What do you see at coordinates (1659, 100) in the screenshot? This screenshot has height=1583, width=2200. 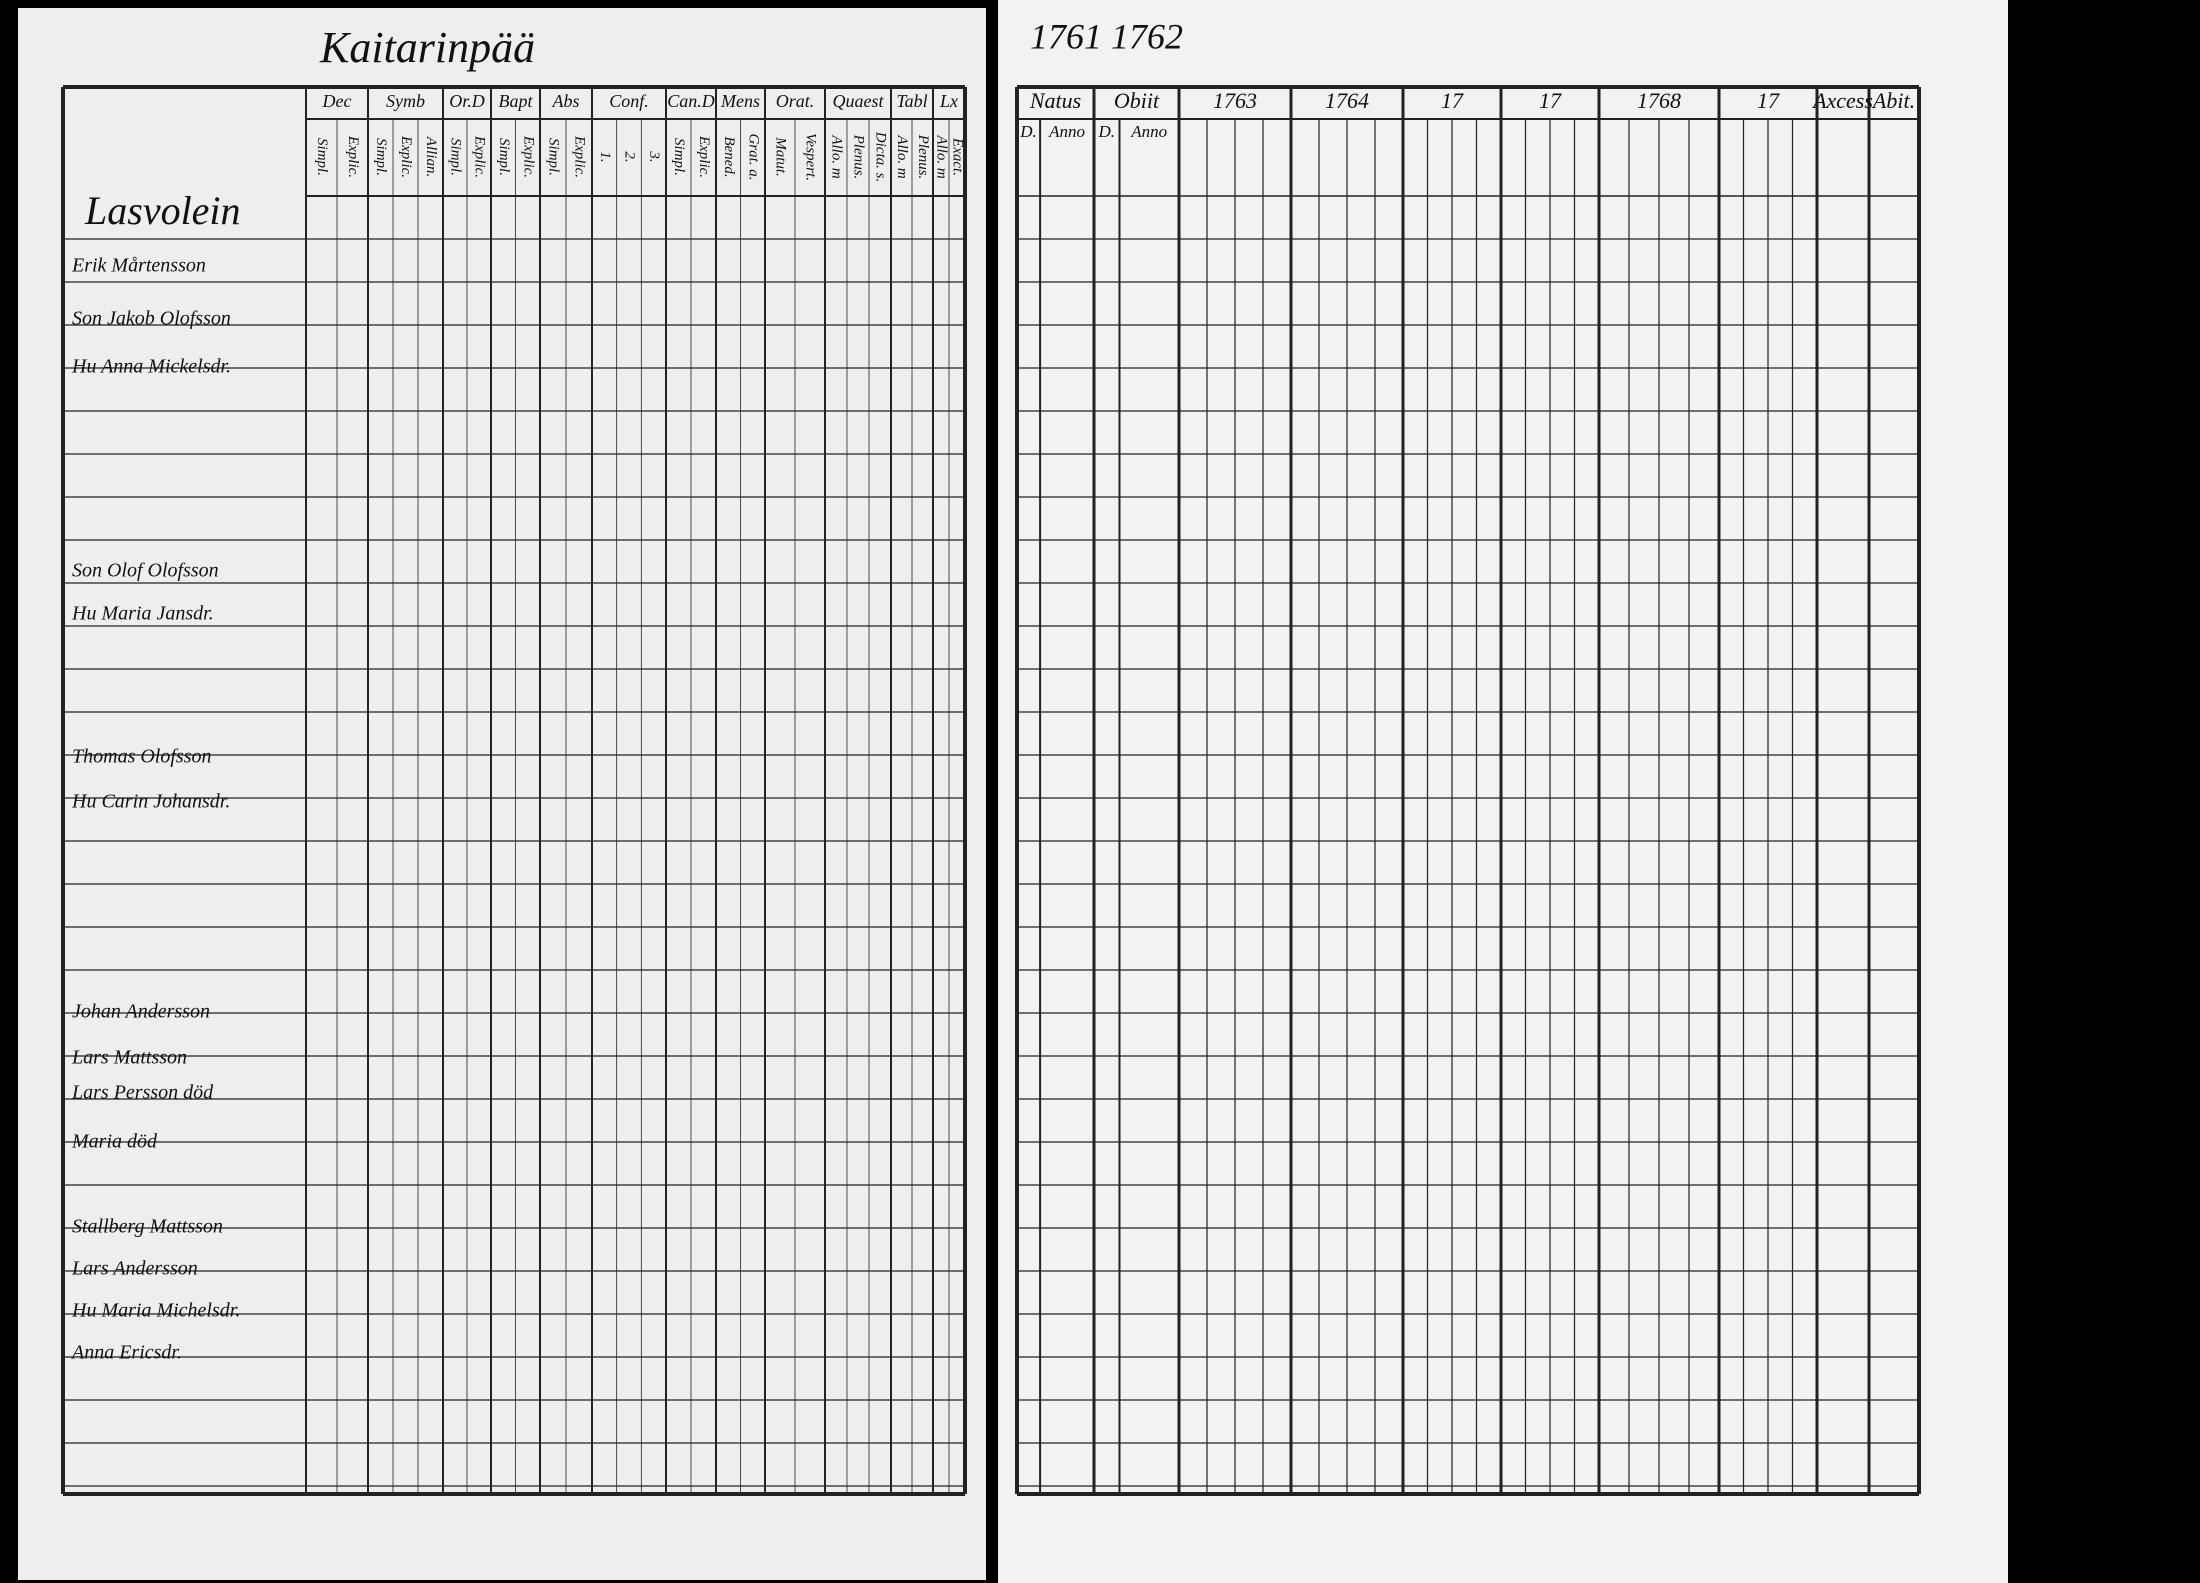 I see `column-header: 1768` at bounding box center [1659, 100].